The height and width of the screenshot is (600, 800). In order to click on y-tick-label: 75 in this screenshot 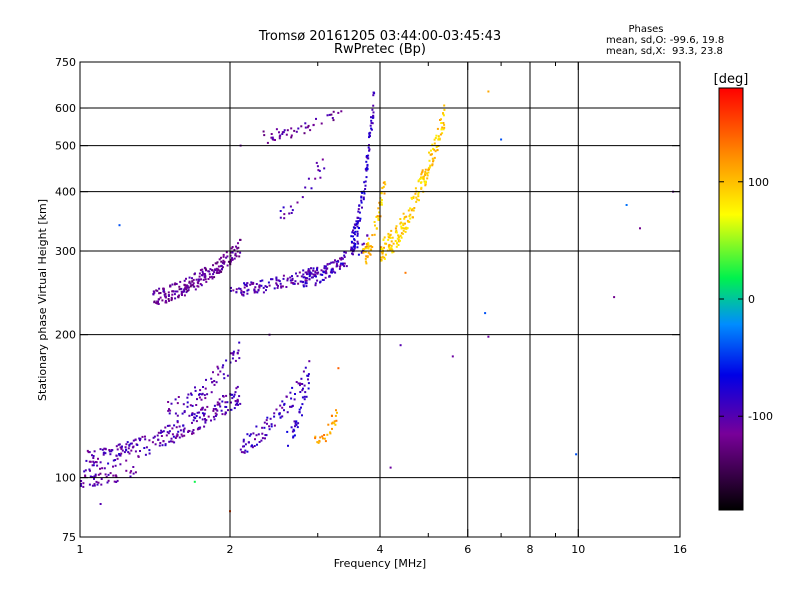, I will do `click(69, 537)`.